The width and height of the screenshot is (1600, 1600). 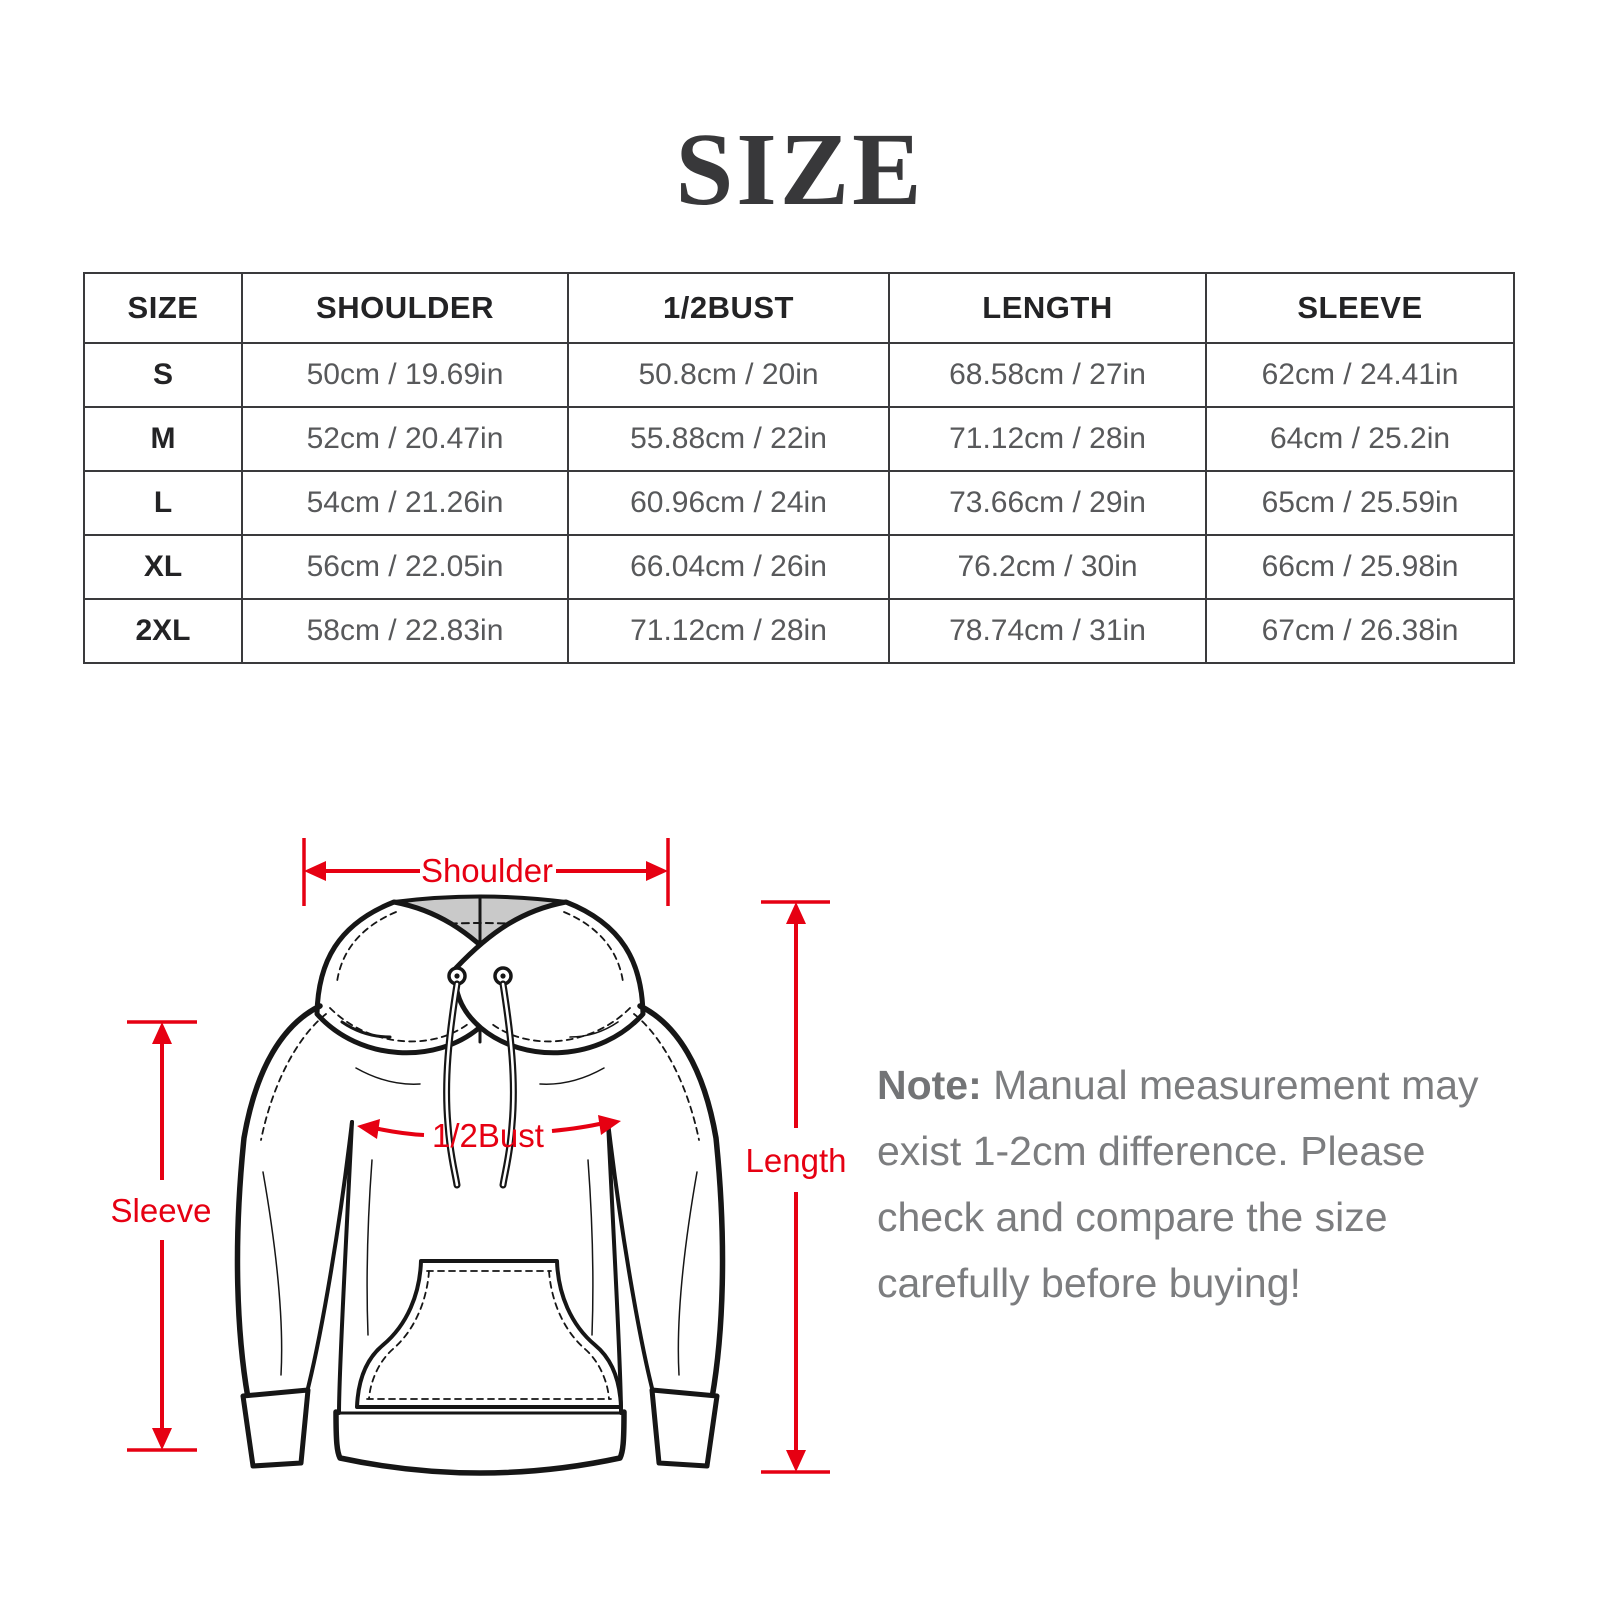 What do you see at coordinates (272, 1273) in the screenshot?
I see `sleeve-crease-left` at bounding box center [272, 1273].